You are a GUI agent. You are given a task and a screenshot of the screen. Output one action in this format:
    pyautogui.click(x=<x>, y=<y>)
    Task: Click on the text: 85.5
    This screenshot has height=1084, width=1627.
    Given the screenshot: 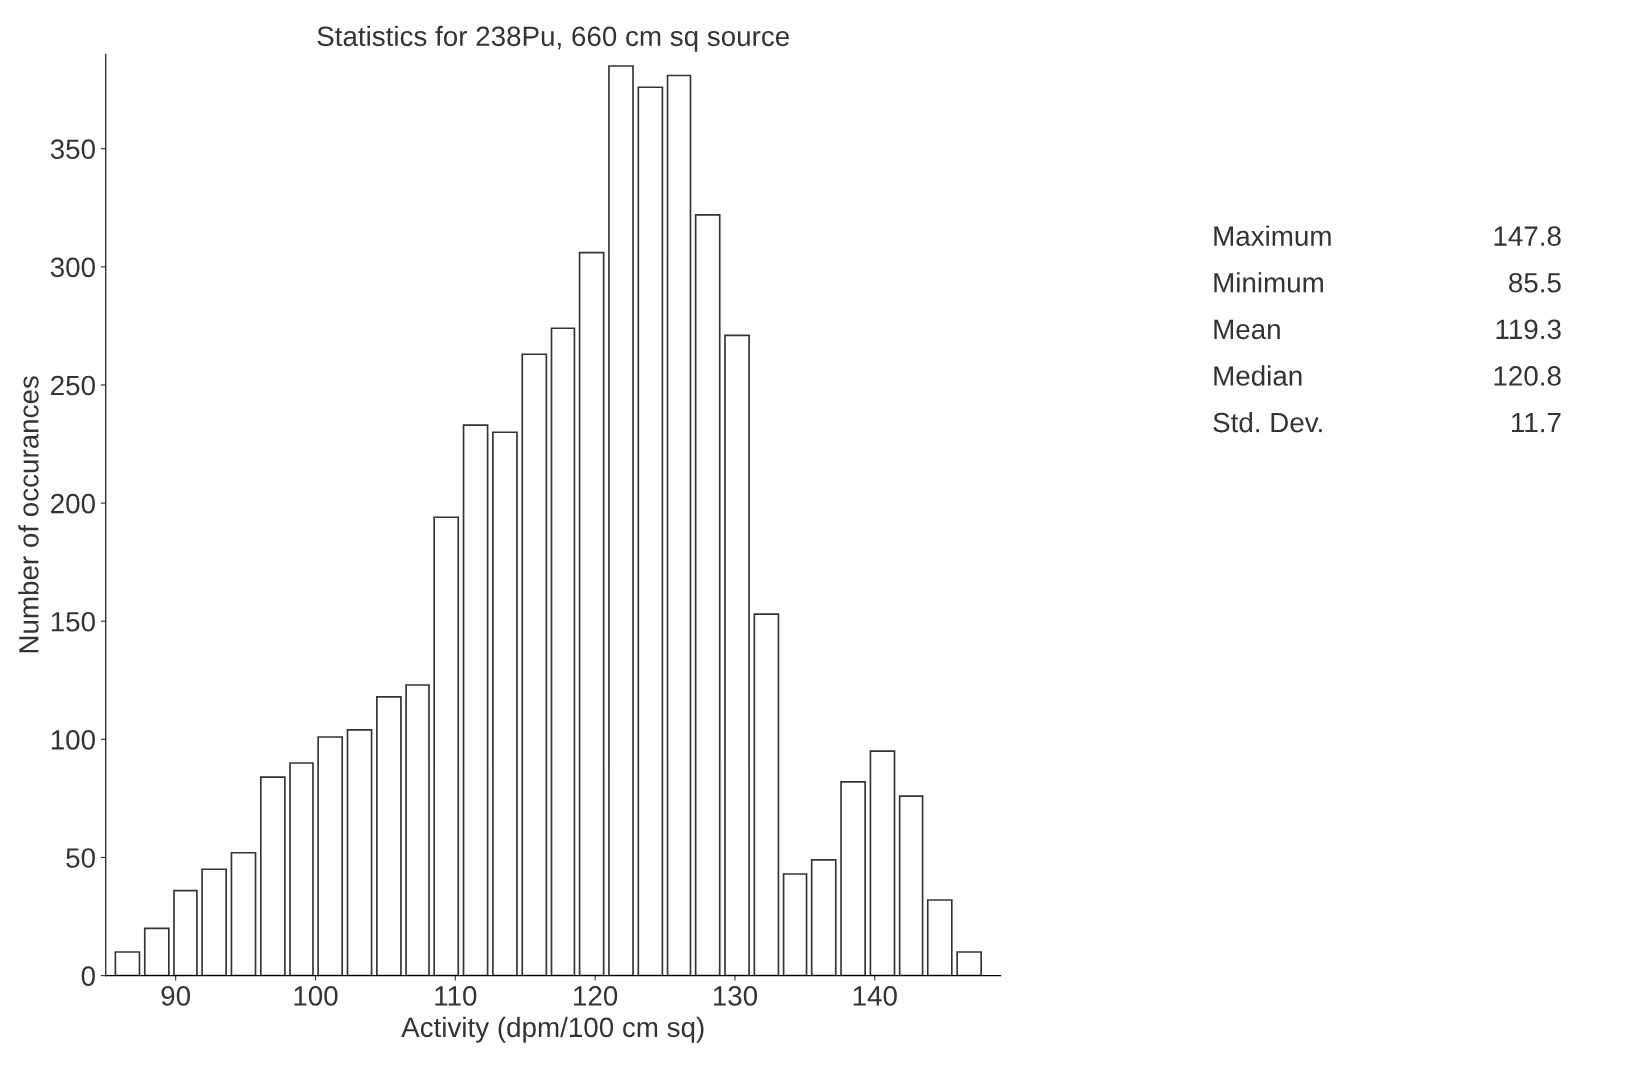 What is the action you would take?
    pyautogui.click(x=1535, y=282)
    